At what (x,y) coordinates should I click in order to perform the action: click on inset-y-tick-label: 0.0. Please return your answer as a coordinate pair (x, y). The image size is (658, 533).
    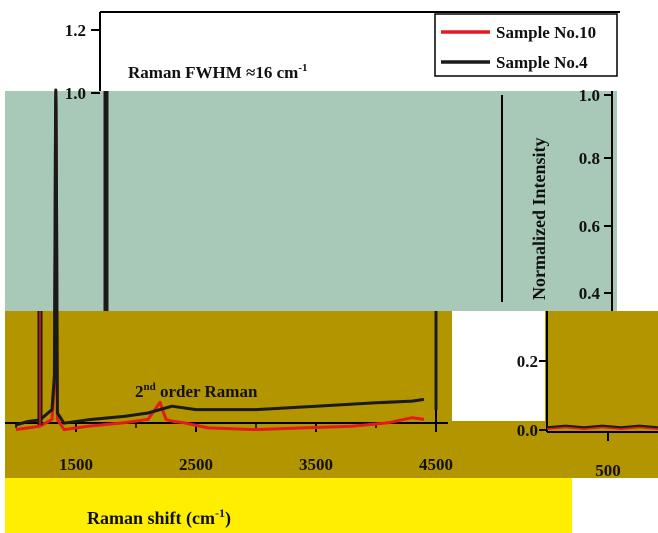
    Looking at the image, I should click on (527, 430).